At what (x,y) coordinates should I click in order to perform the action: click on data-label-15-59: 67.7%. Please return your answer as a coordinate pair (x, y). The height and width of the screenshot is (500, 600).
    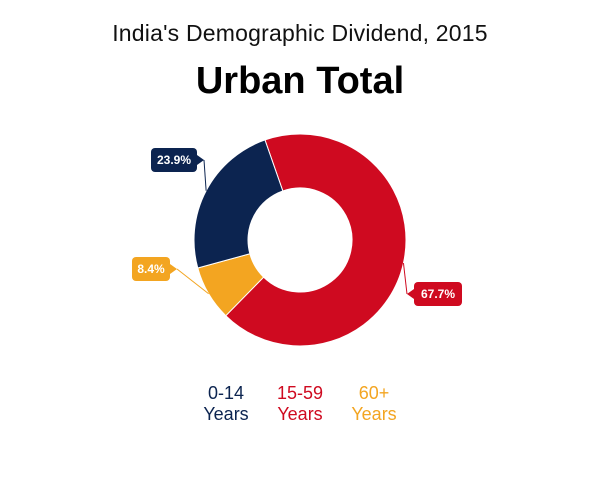
    Looking at the image, I should click on (432, 284).